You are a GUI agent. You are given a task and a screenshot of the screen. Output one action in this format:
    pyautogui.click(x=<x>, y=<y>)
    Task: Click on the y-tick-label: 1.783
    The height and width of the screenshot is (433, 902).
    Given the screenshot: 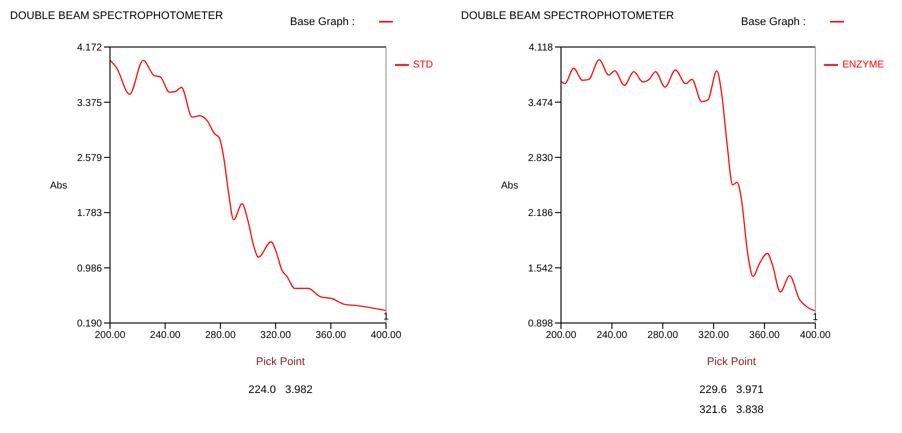 What is the action you would take?
    pyautogui.click(x=89, y=214)
    